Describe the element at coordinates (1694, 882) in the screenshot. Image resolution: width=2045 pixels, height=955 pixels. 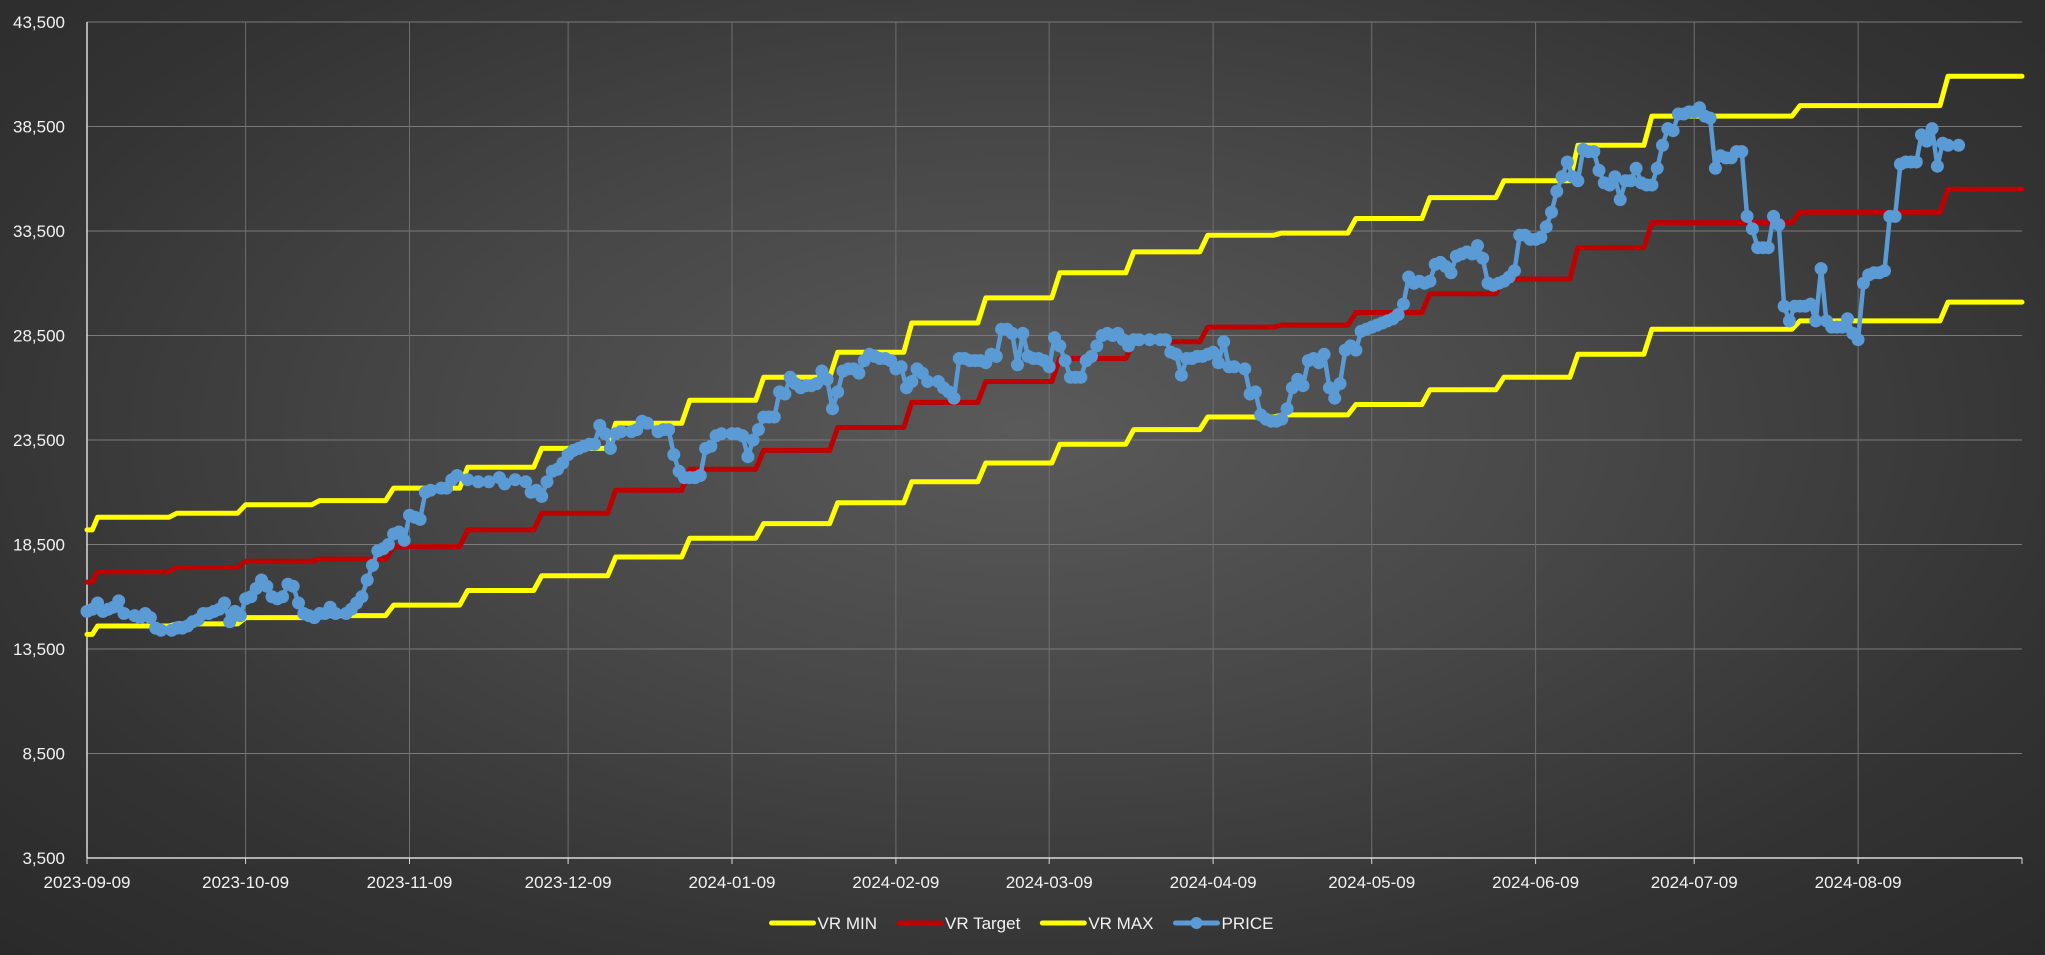
I see `x-tick-label: 2024-07-09` at that location.